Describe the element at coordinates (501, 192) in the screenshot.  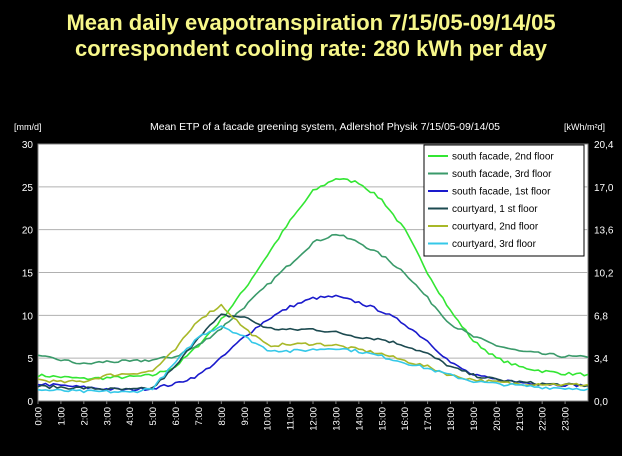
I see `legend-label: south facade, 1st floor` at that location.